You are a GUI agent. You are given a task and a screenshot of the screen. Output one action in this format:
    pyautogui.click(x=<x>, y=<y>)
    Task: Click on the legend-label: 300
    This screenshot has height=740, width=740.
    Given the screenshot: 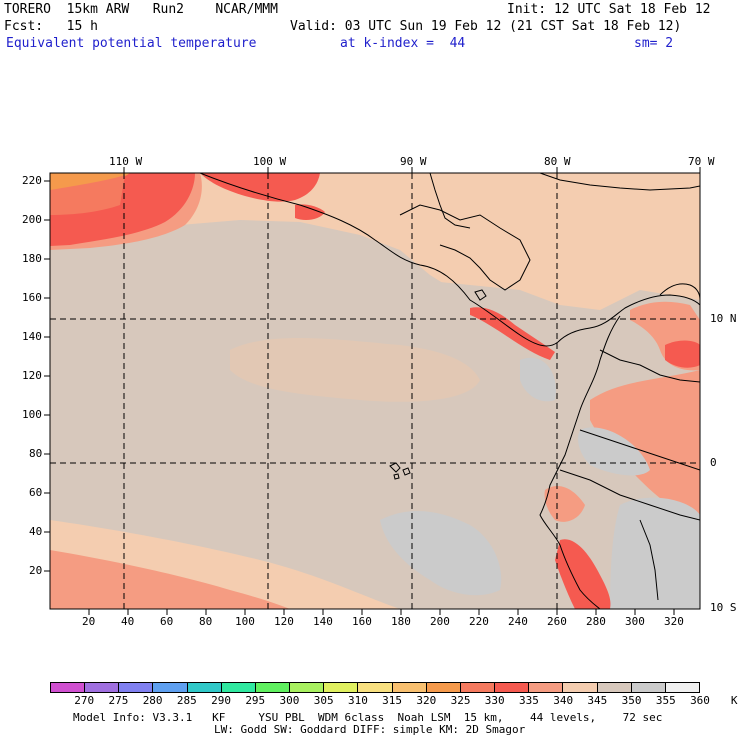 What is the action you would take?
    pyautogui.click(x=289, y=700)
    